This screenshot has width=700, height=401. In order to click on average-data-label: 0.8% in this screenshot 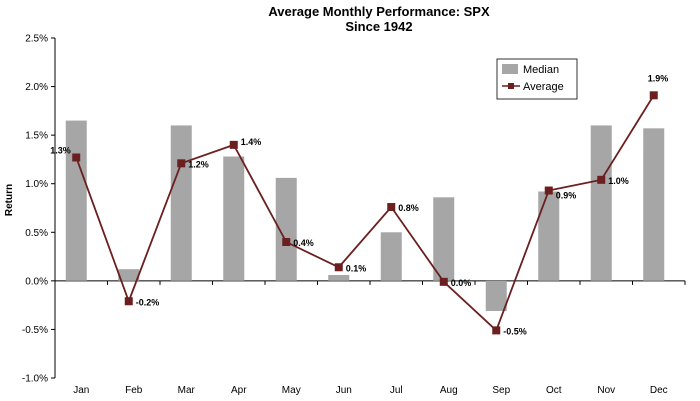, I will do `click(408, 208)`.